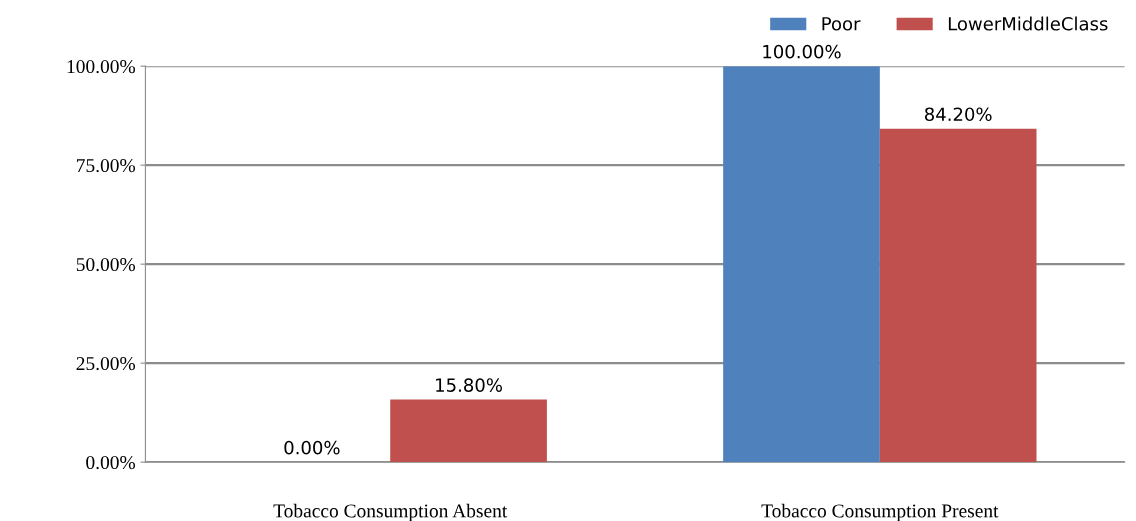  What do you see at coordinates (106, 264) in the screenshot?
I see `y-tick-label: 50.00%` at bounding box center [106, 264].